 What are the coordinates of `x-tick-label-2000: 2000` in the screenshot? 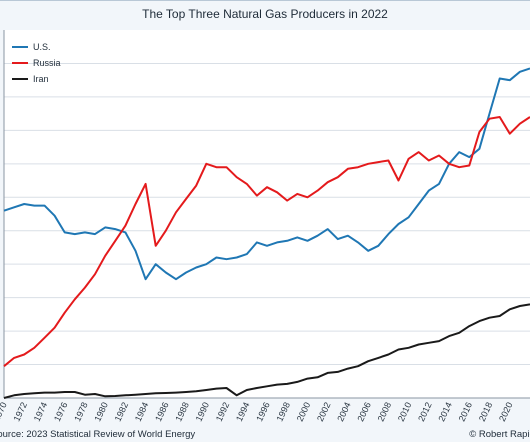 It's located at (304, 412).